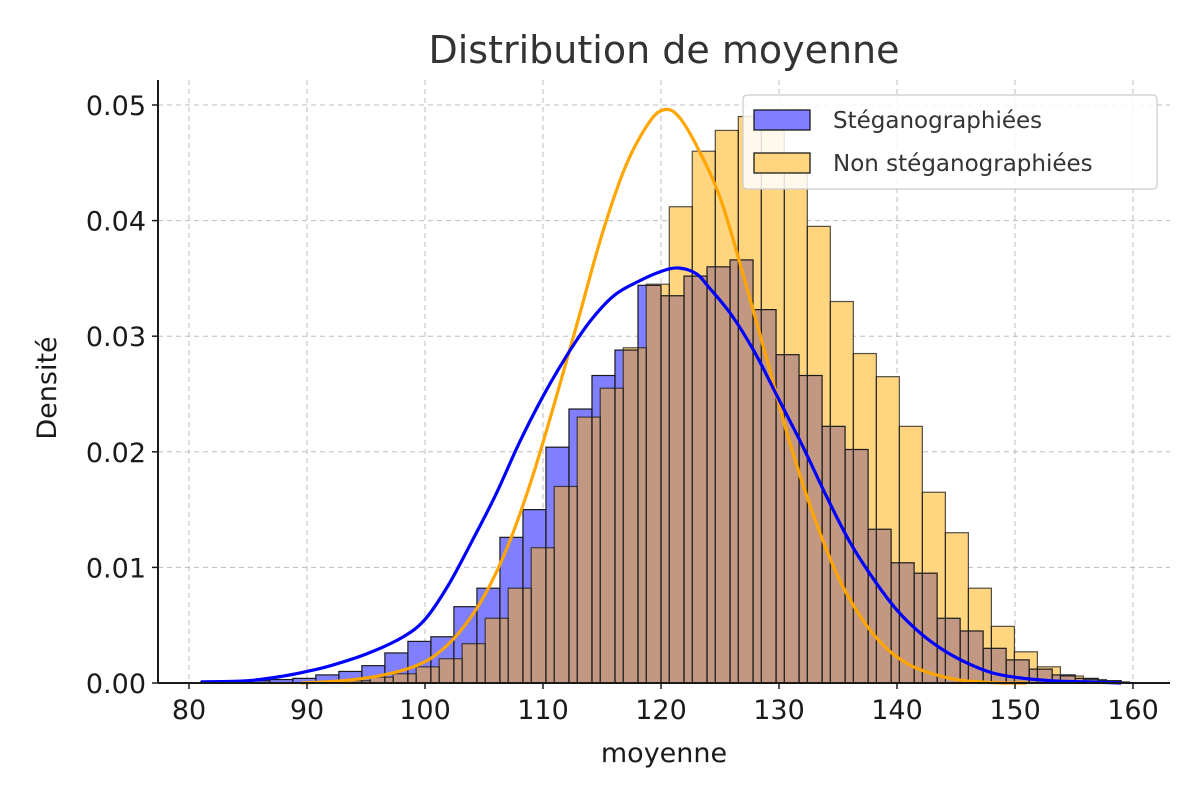 This screenshot has height=804, width=1200. I want to click on y-axis-label: Densité, so click(47, 387).